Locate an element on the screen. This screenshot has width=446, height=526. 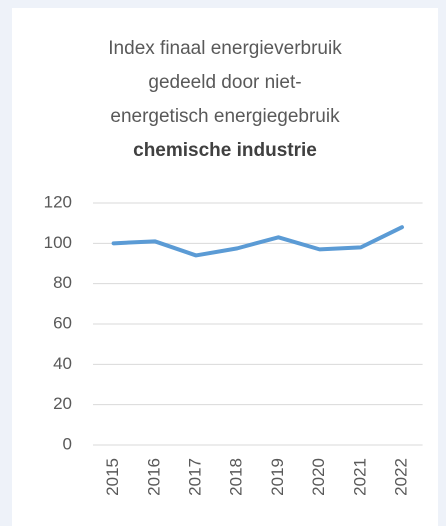
chart-title: Index finaal energieverbruik is located at coordinates (225, 48).